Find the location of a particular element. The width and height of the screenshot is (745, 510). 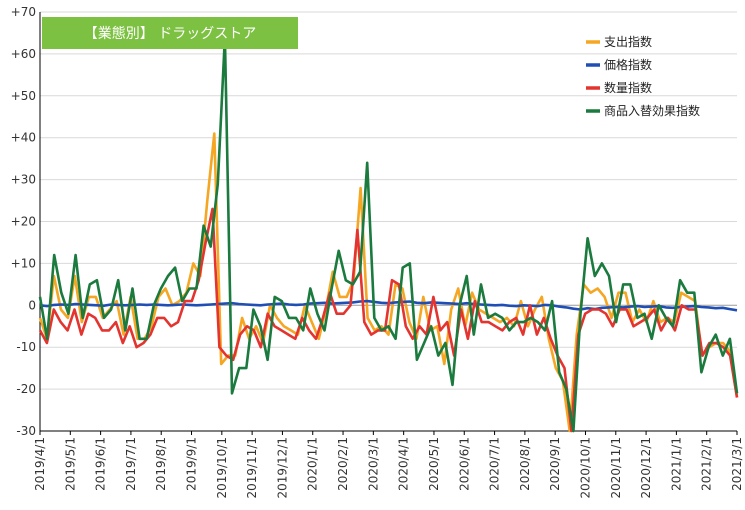

y-tick-label: +70 is located at coordinates (23, 12).